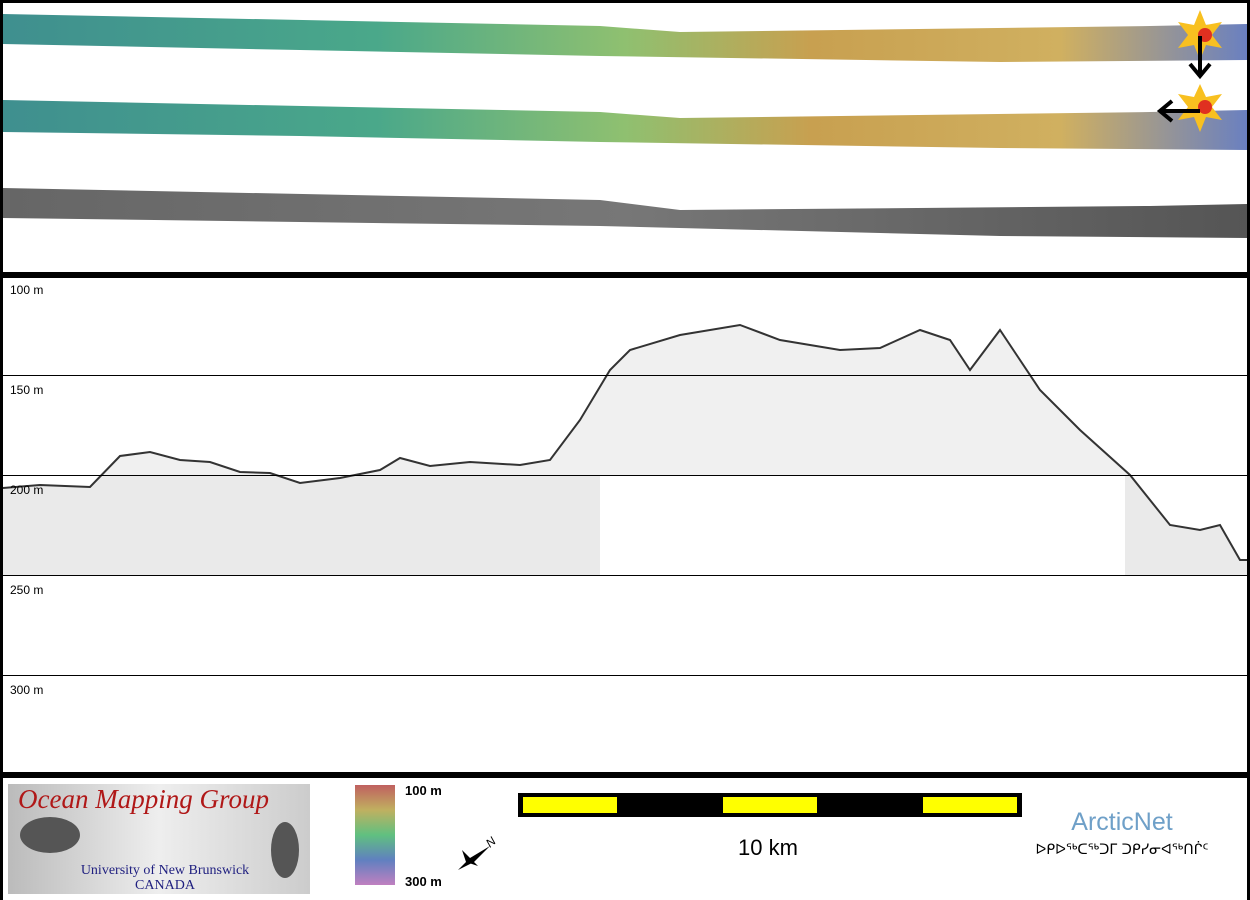 The width and height of the screenshot is (1250, 900). Describe the element at coordinates (26, 390) in the screenshot. I see `depth-label: 150 m` at that location.